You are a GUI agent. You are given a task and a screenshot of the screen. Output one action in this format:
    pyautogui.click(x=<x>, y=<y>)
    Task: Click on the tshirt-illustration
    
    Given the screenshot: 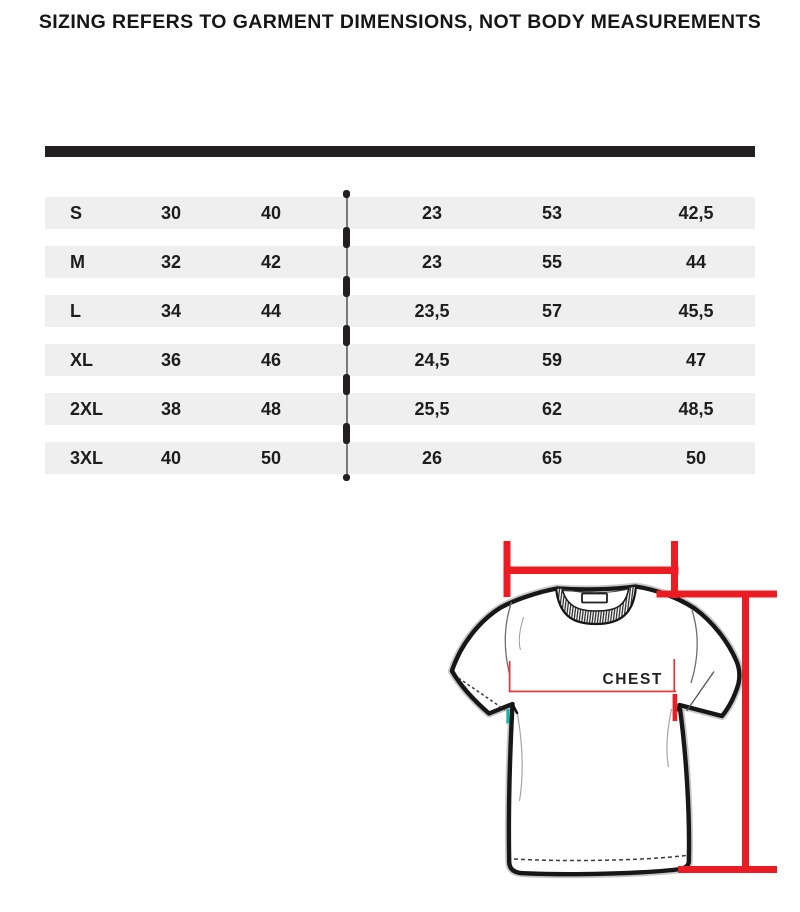 What is the action you would take?
    pyautogui.click(x=596, y=730)
    